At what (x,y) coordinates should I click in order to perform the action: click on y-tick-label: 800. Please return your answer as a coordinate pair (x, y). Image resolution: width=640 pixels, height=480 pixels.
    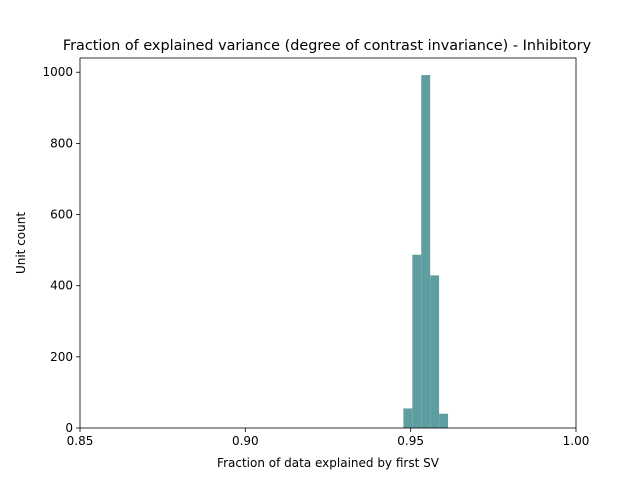
    Looking at the image, I should click on (61, 143).